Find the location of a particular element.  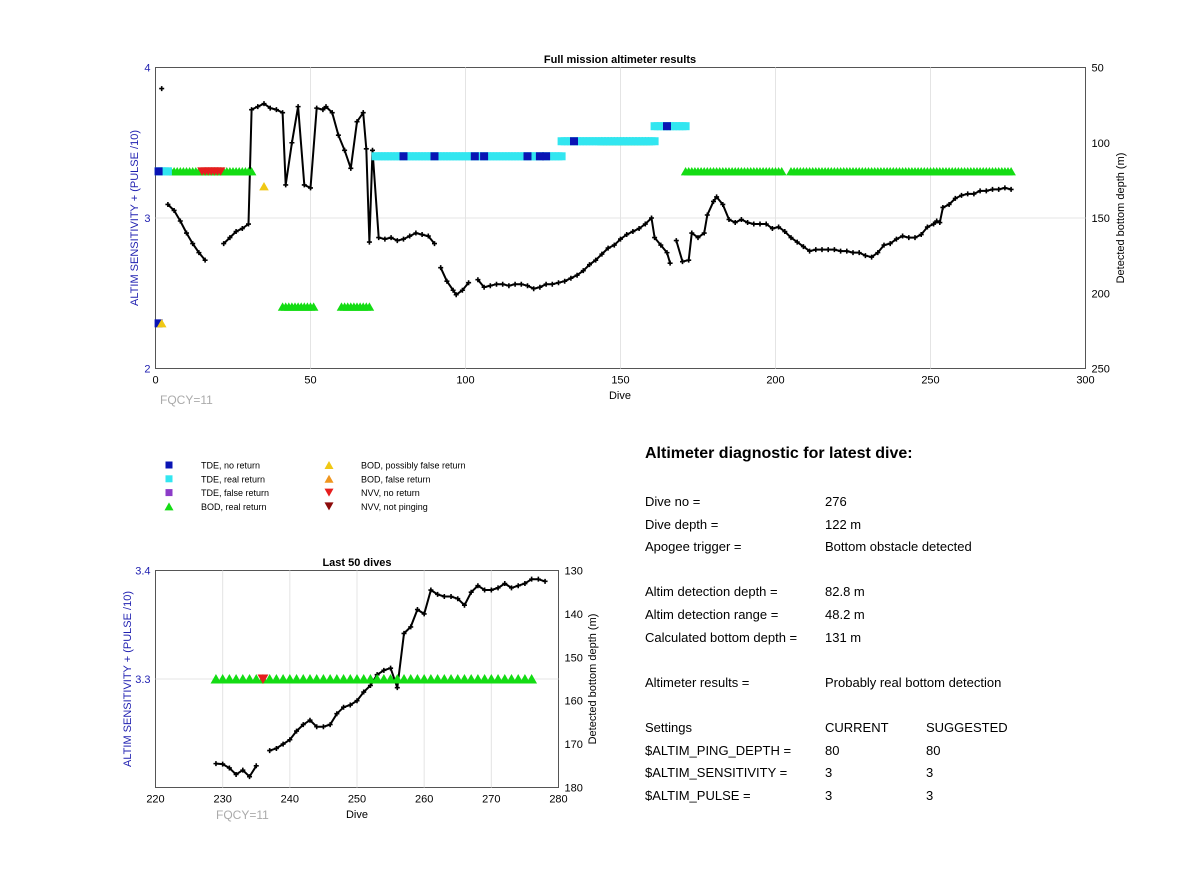

det-depth-value: 82.8 m is located at coordinates (845, 592).